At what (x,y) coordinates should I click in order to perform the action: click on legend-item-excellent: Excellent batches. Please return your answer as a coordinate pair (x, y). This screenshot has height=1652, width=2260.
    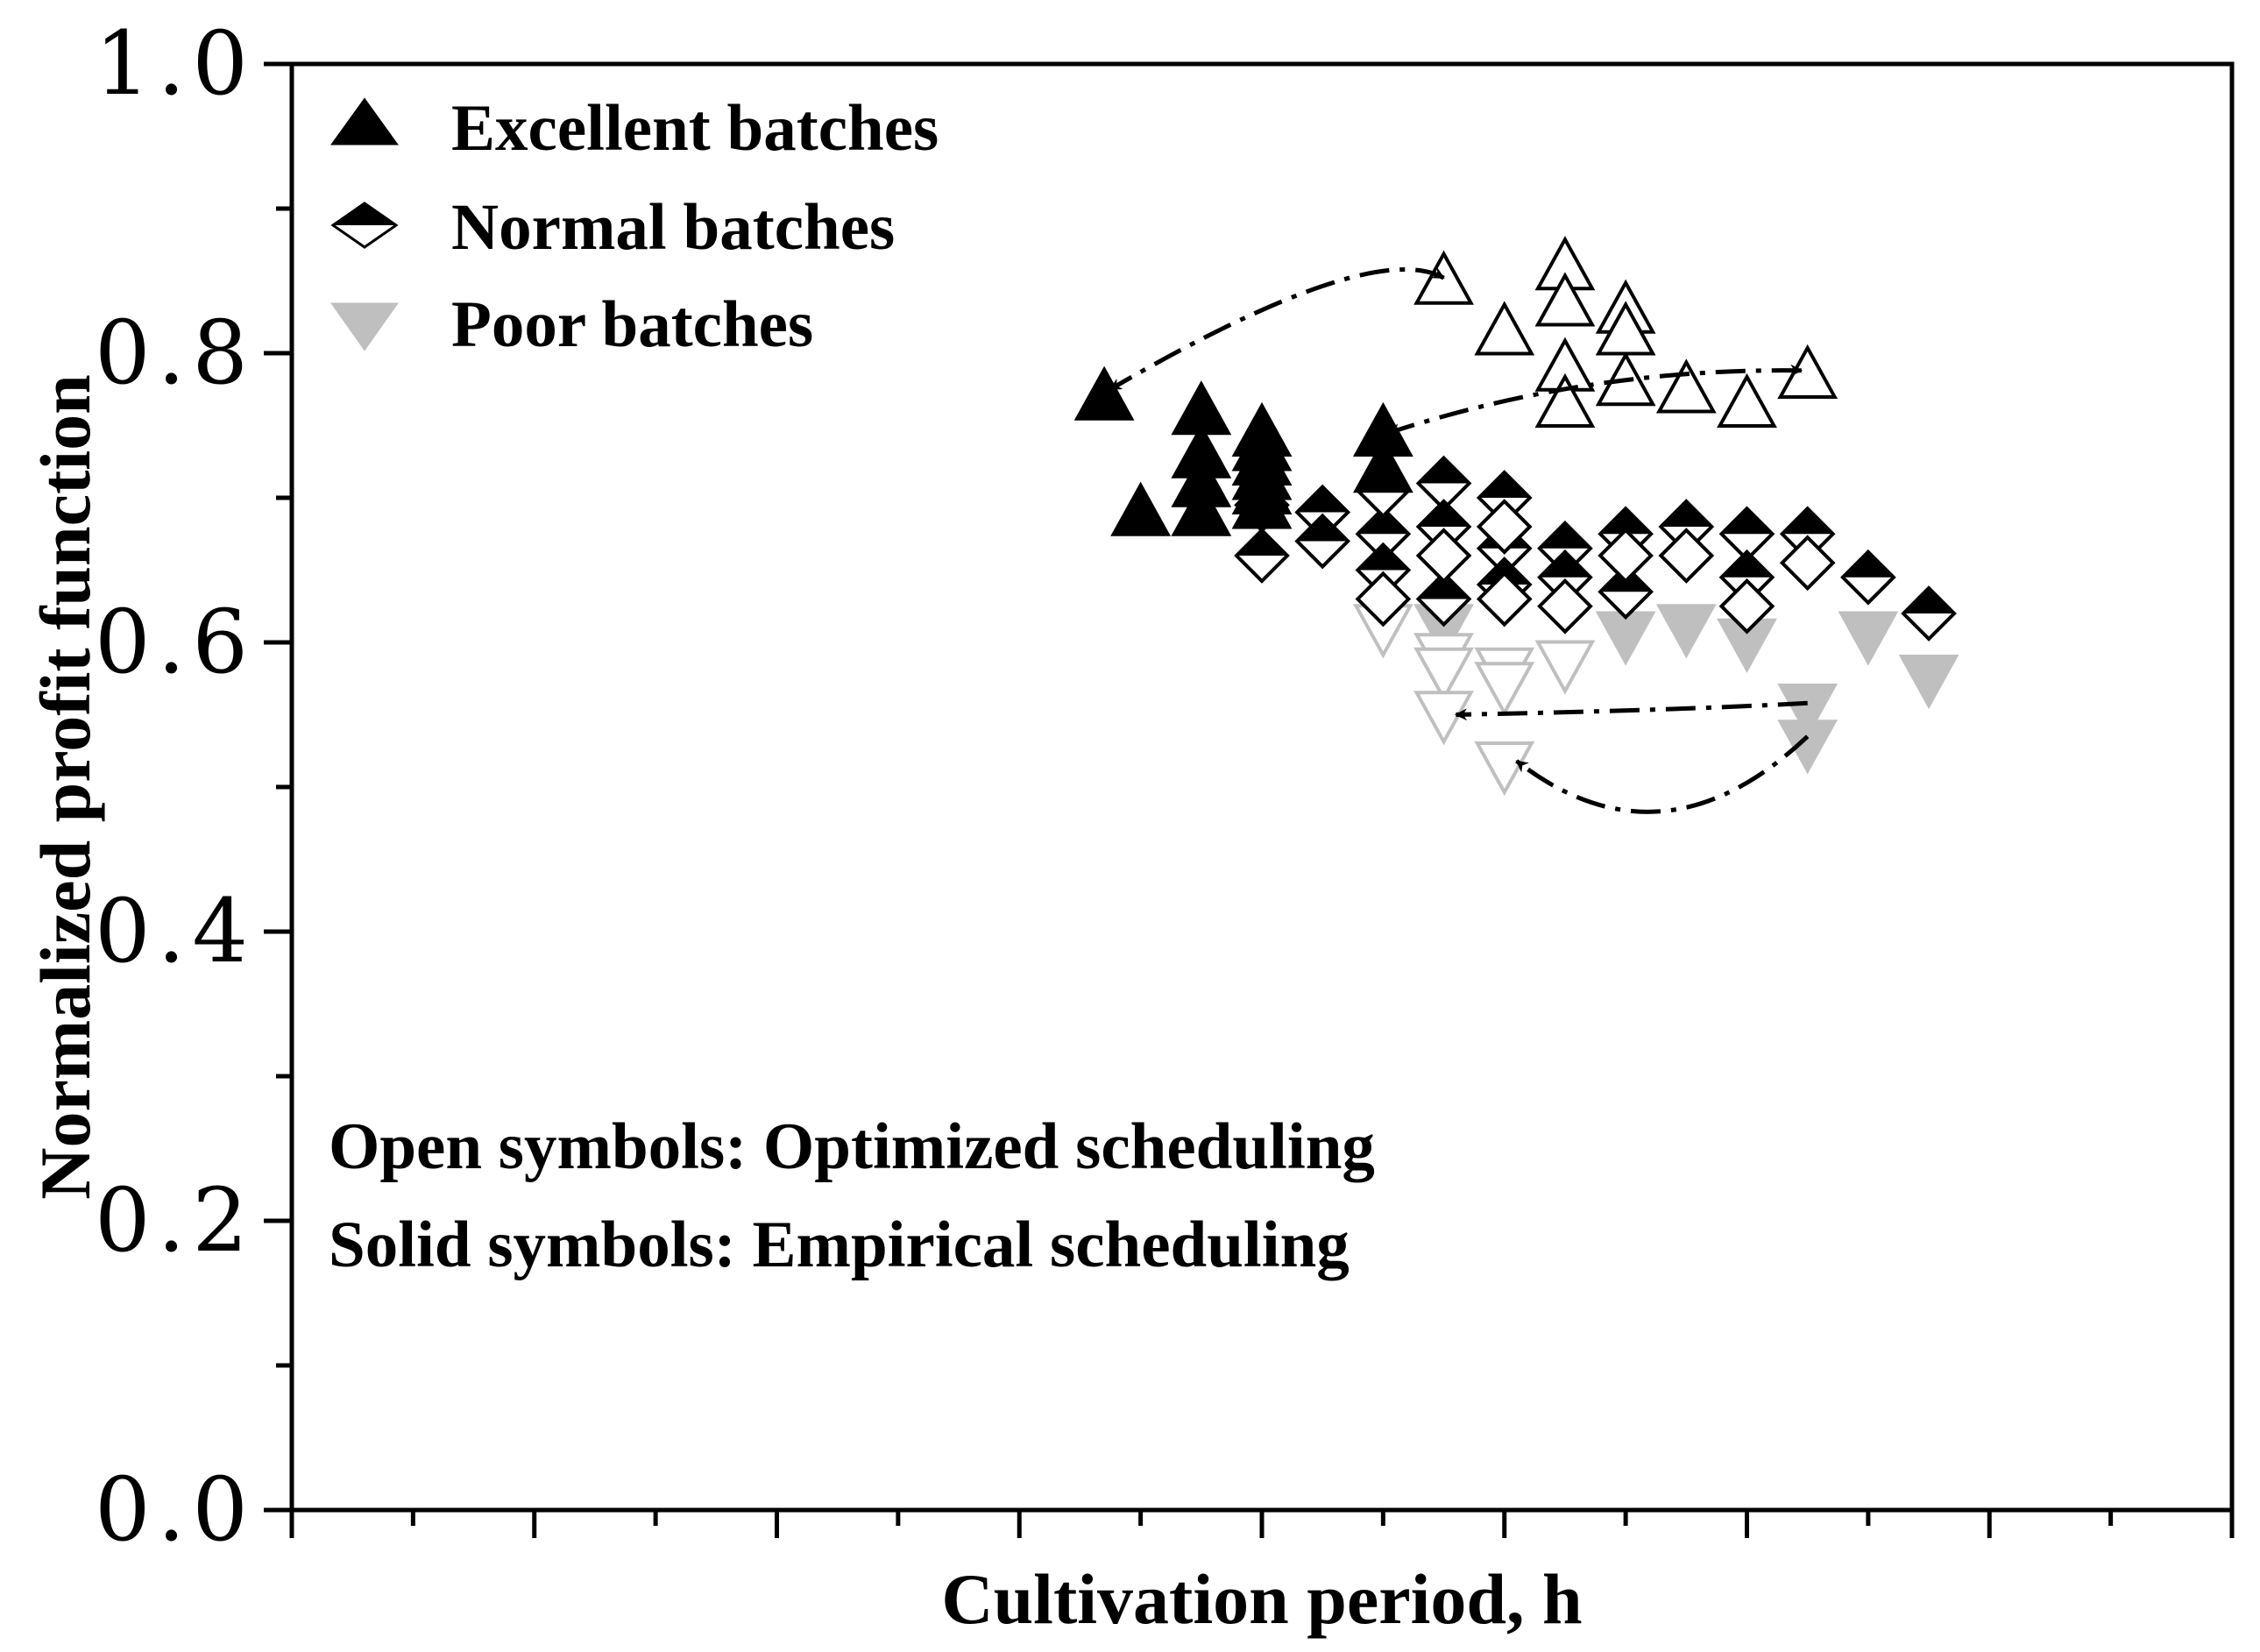
    Looking at the image, I should click on (634, 128).